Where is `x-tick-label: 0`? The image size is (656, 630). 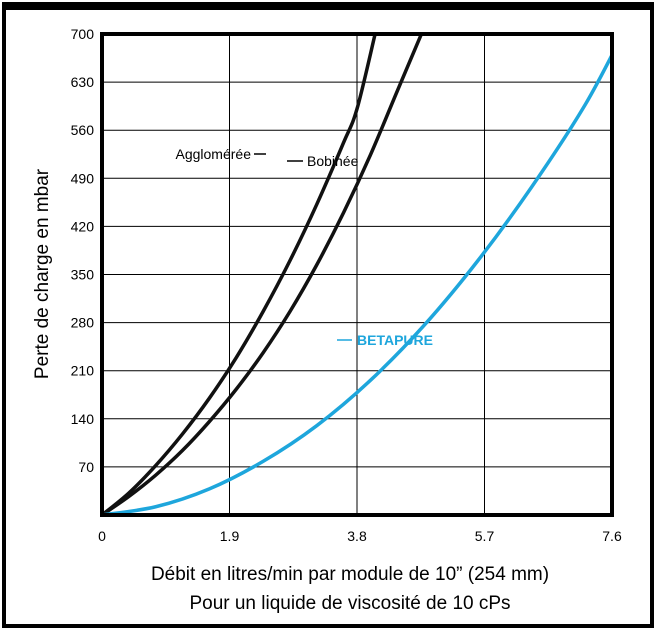 x-tick-label: 0 is located at coordinates (102, 536).